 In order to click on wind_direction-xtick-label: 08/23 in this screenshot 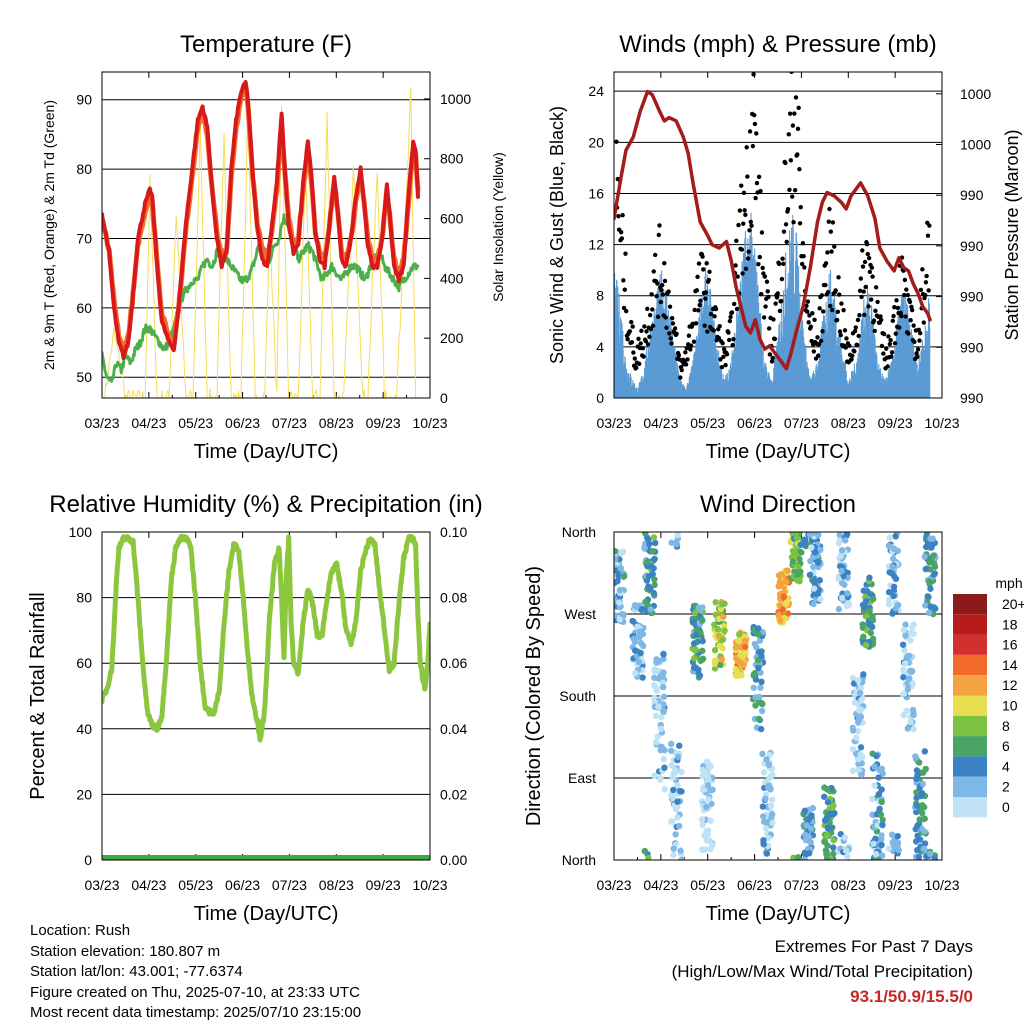, I will do `click(848, 885)`.